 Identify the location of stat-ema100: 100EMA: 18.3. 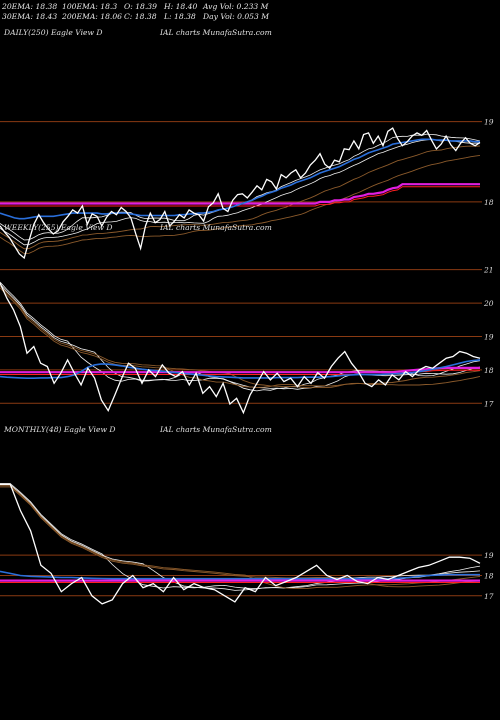
(90, 6).